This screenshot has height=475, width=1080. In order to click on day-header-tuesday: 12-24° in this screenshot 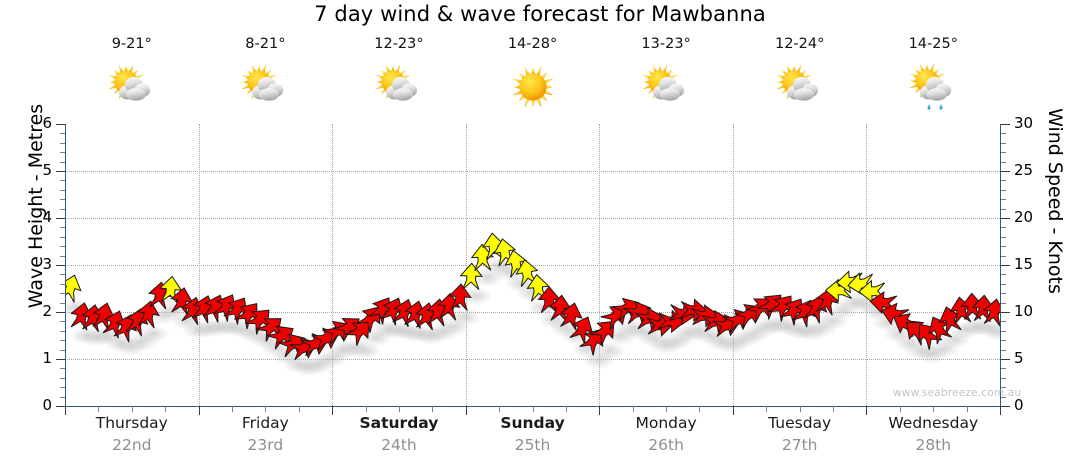, I will do `click(800, 80)`.